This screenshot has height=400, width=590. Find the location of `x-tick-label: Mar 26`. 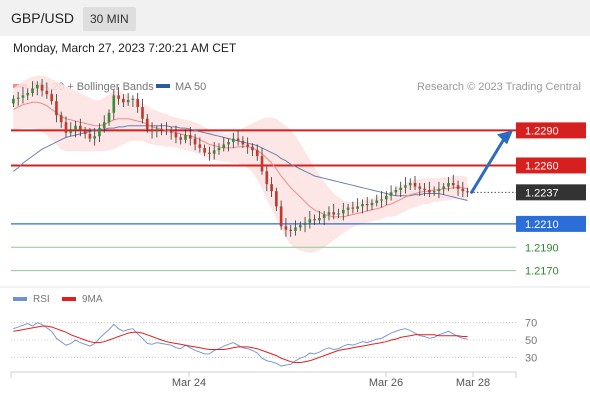

x-tick-label: Mar 26 is located at coordinates (386, 383).